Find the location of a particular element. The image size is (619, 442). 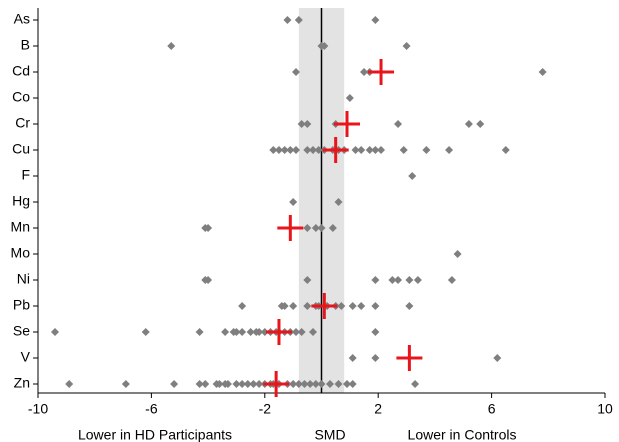

y-tick-label: F is located at coordinates (25, 175).